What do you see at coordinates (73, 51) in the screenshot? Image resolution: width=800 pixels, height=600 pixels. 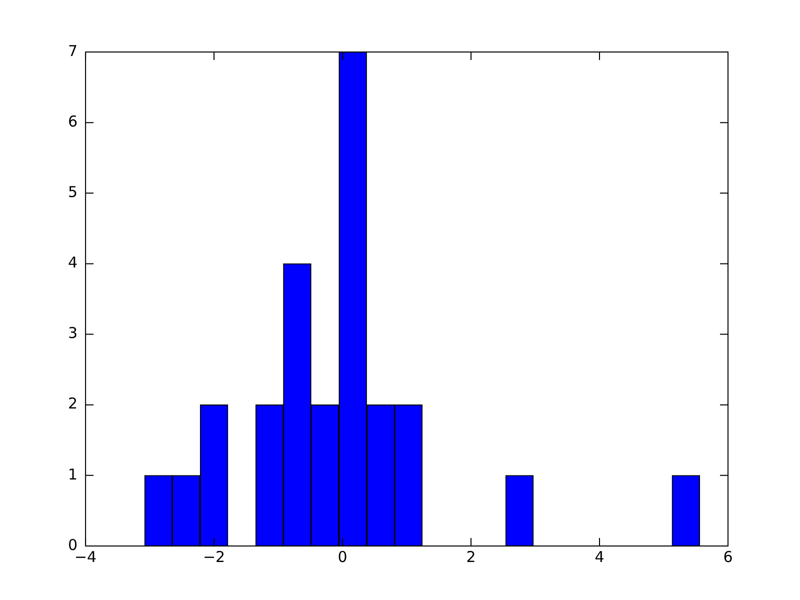 I see `y-tick-label: 7` at bounding box center [73, 51].